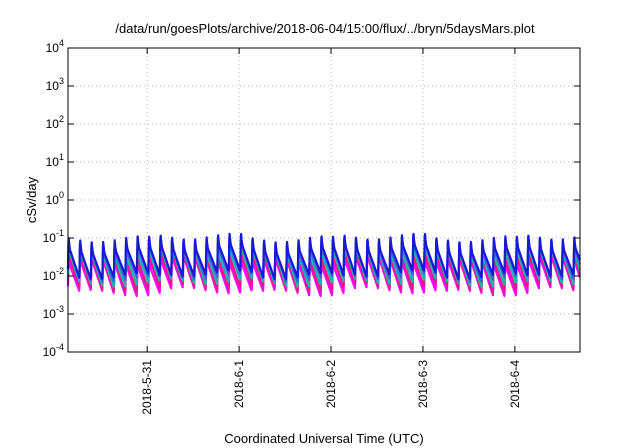 The width and height of the screenshot is (640, 448). Describe the element at coordinates (323, 438) in the screenshot. I see `x-axis-title: Coordinated Universal Time (UTC)` at that location.